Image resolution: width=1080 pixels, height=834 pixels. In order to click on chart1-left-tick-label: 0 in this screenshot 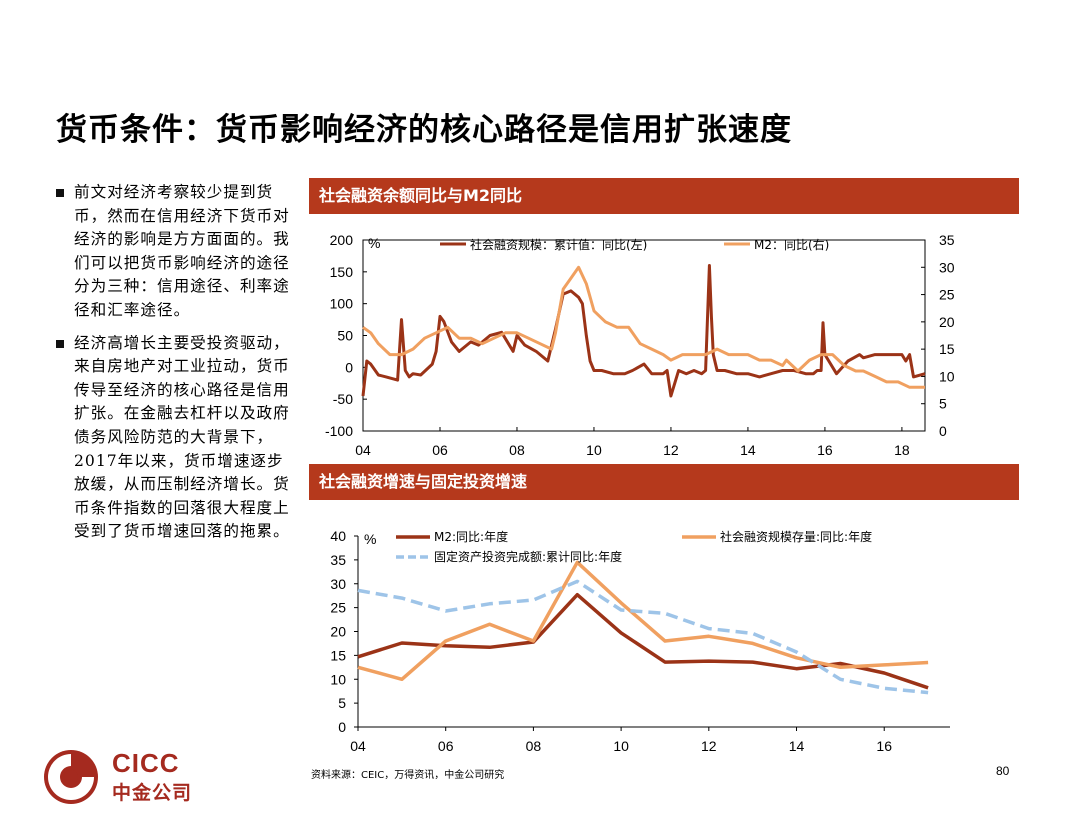, I will do `click(349, 367)`.